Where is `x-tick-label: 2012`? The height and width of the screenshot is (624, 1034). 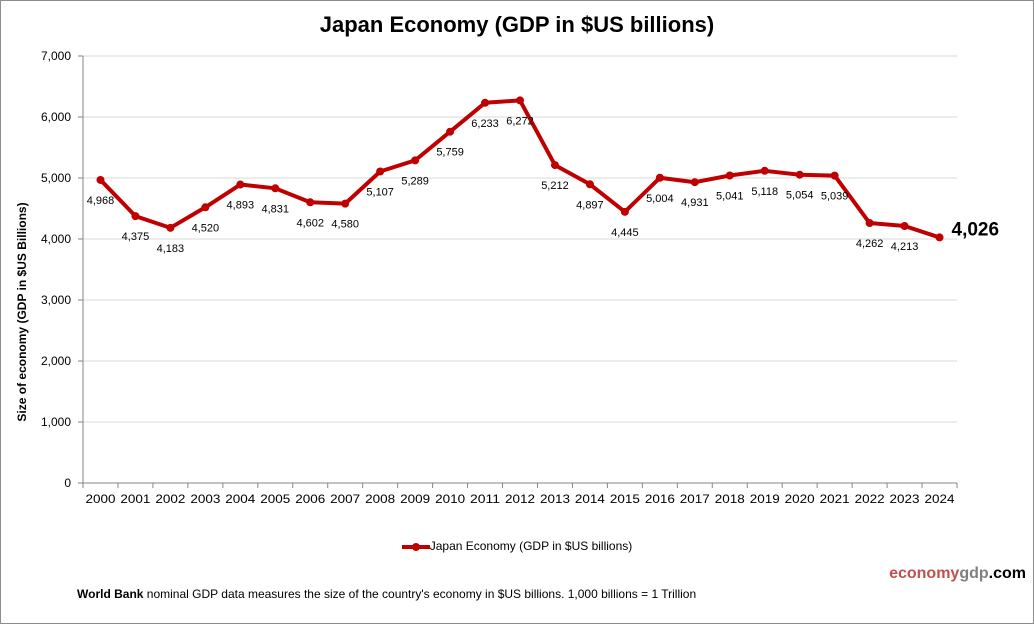
x-tick-label: 2012 is located at coordinates (520, 499).